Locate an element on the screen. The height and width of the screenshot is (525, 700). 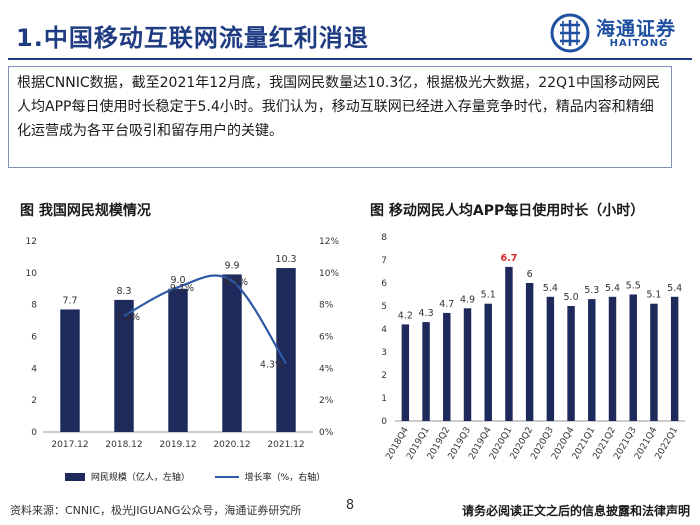
bar-data-label: 10.3 is located at coordinates (285, 259).